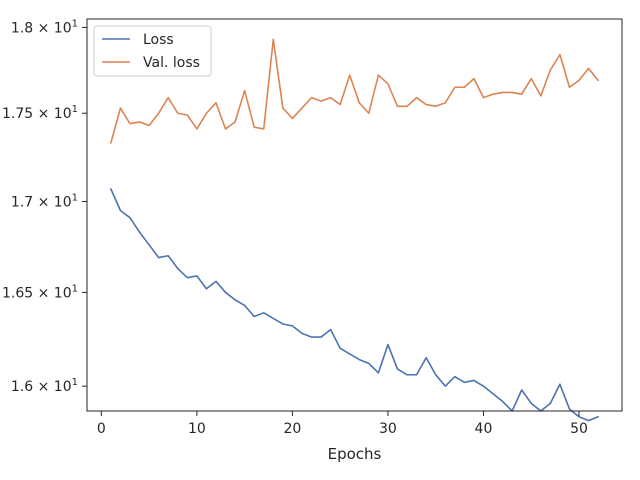 Image resolution: width=640 pixels, height=480 pixels. Describe the element at coordinates (355, 454) in the screenshot. I see `x-axis-label: Epochs` at that location.